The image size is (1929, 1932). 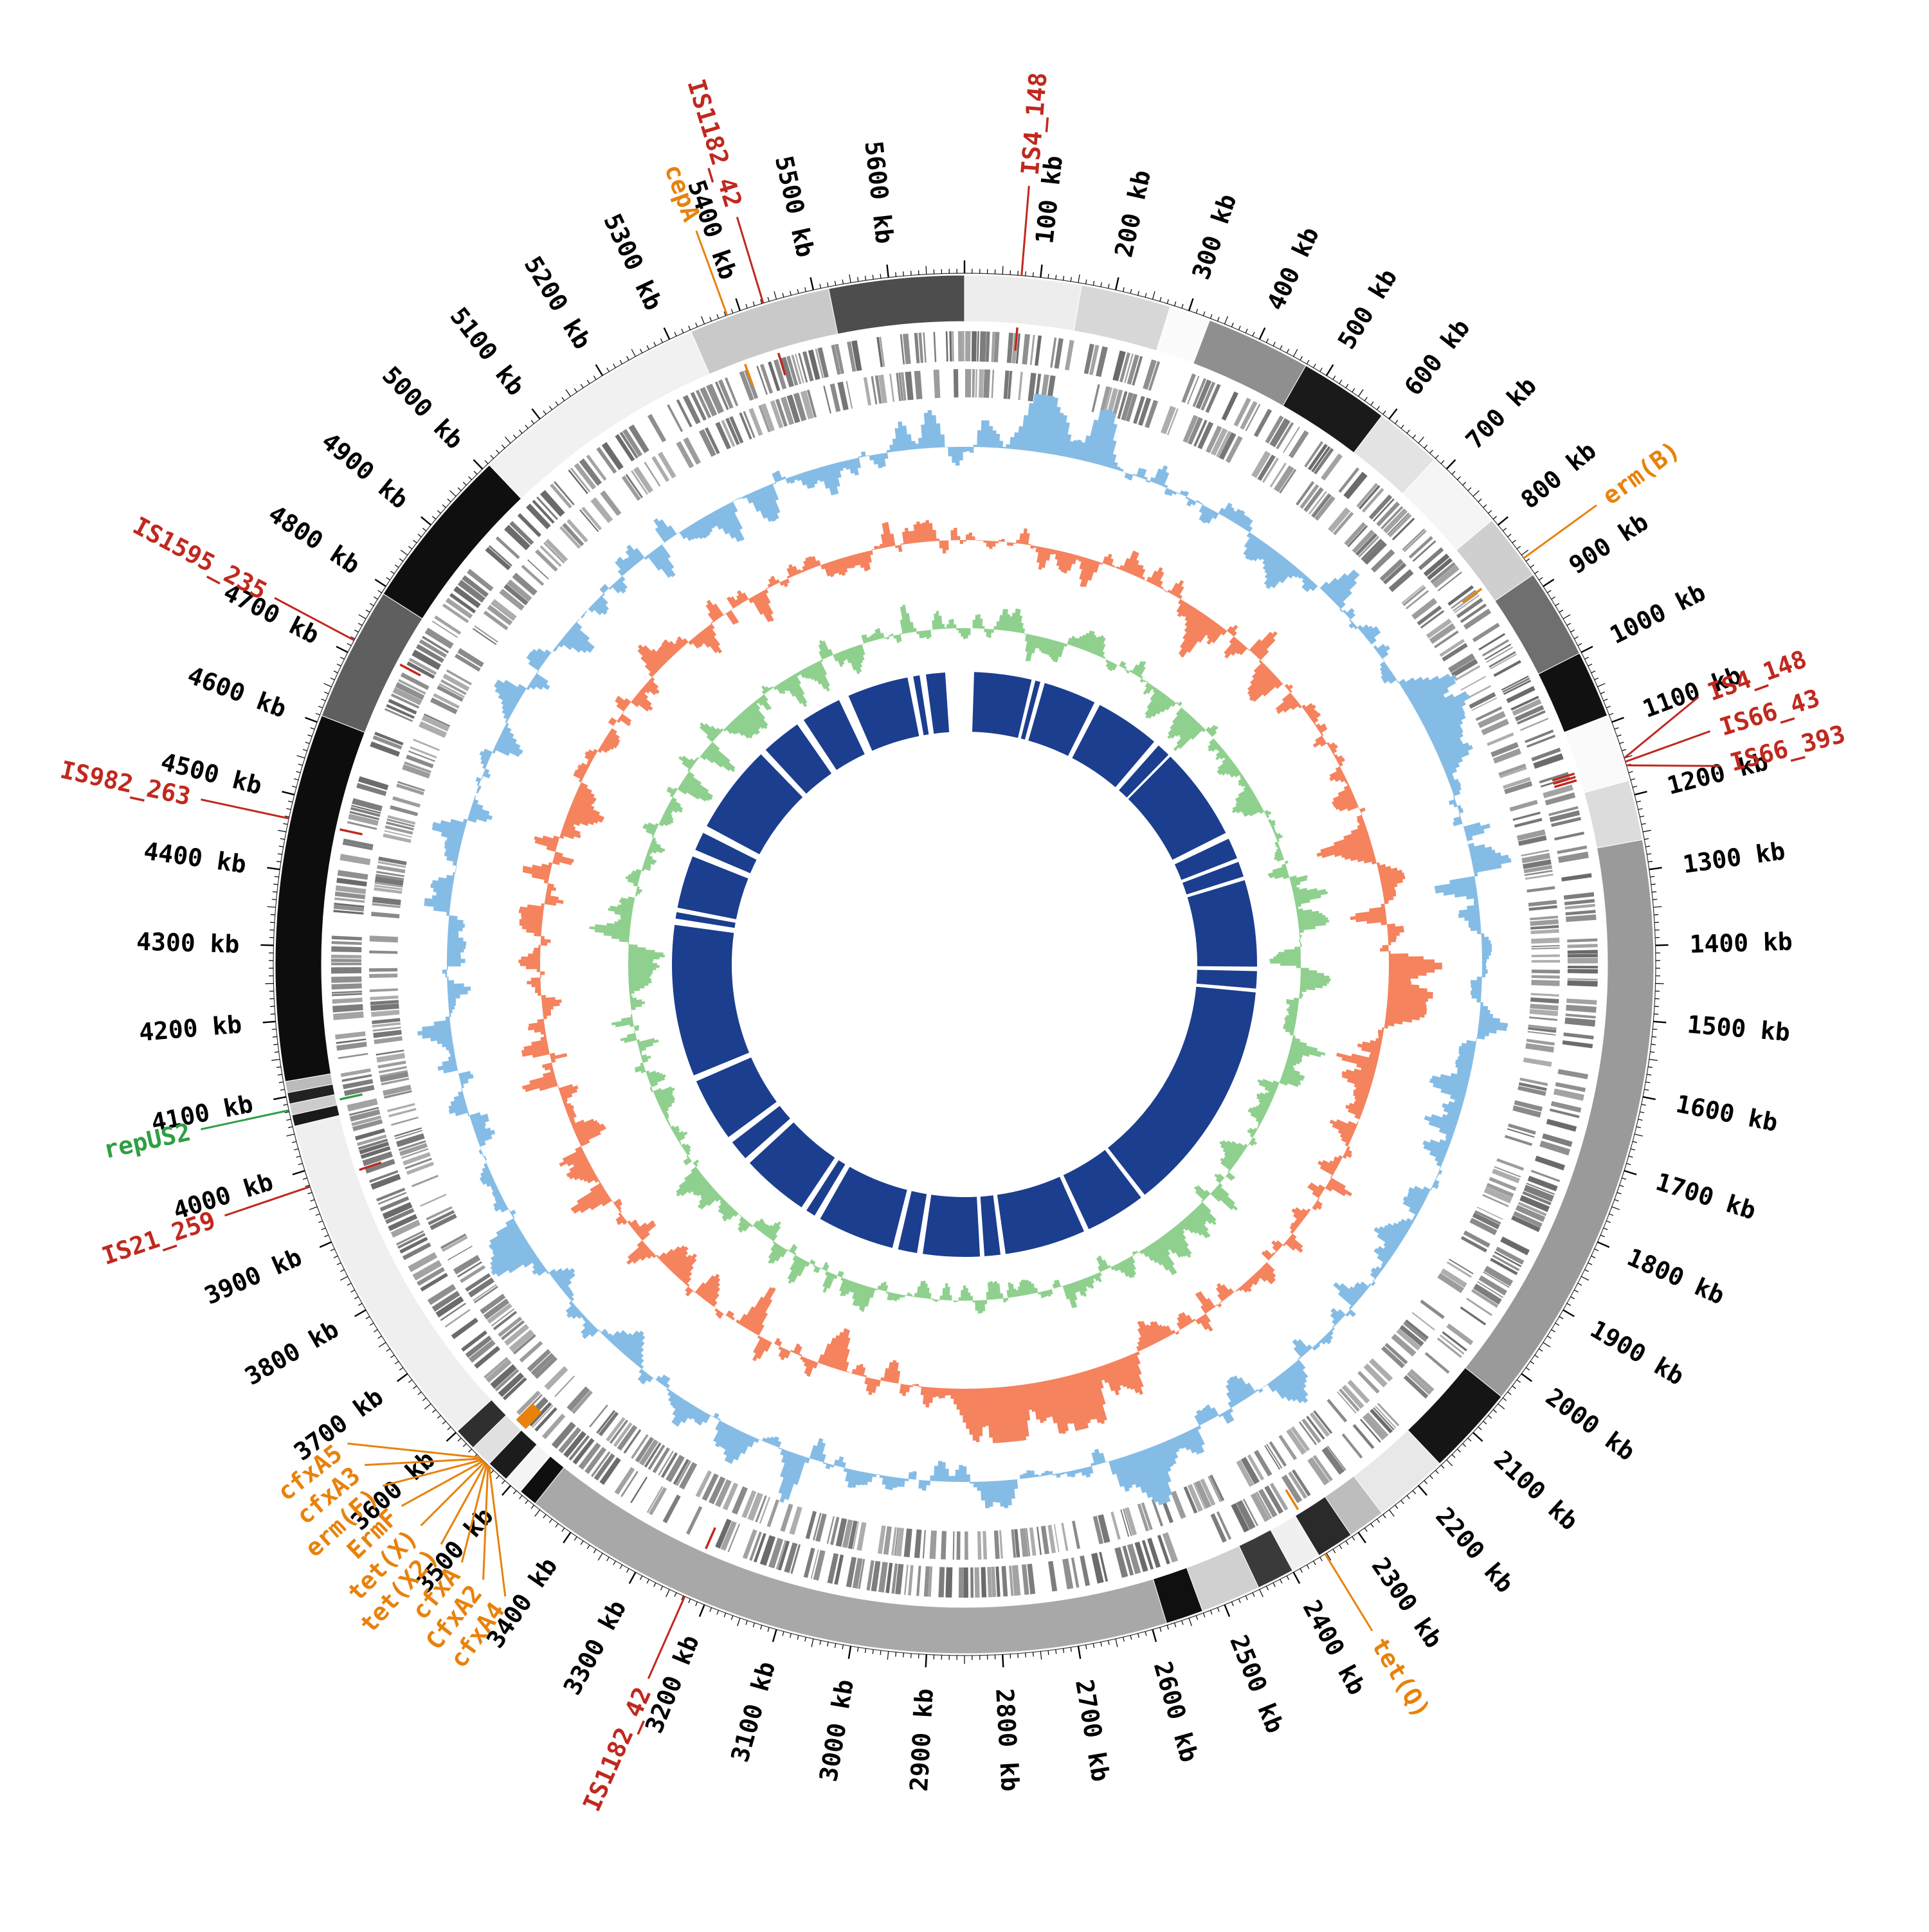 I want to click on tick-label: 5100 kb, so click(x=487, y=351).